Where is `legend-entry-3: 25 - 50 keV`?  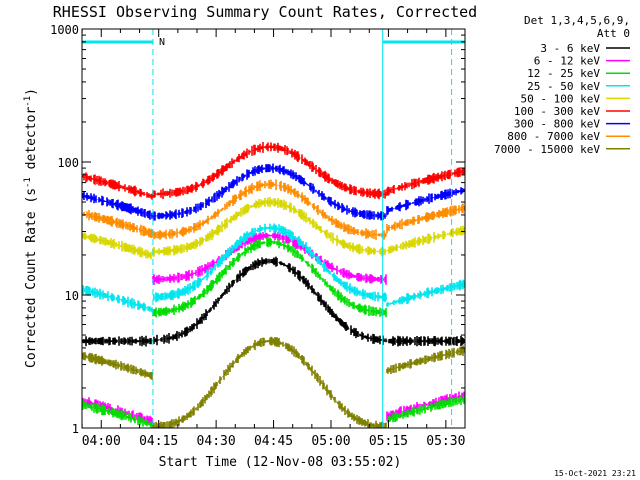 legend-entry-3: 25 - 50 keV is located at coordinates (563, 86).